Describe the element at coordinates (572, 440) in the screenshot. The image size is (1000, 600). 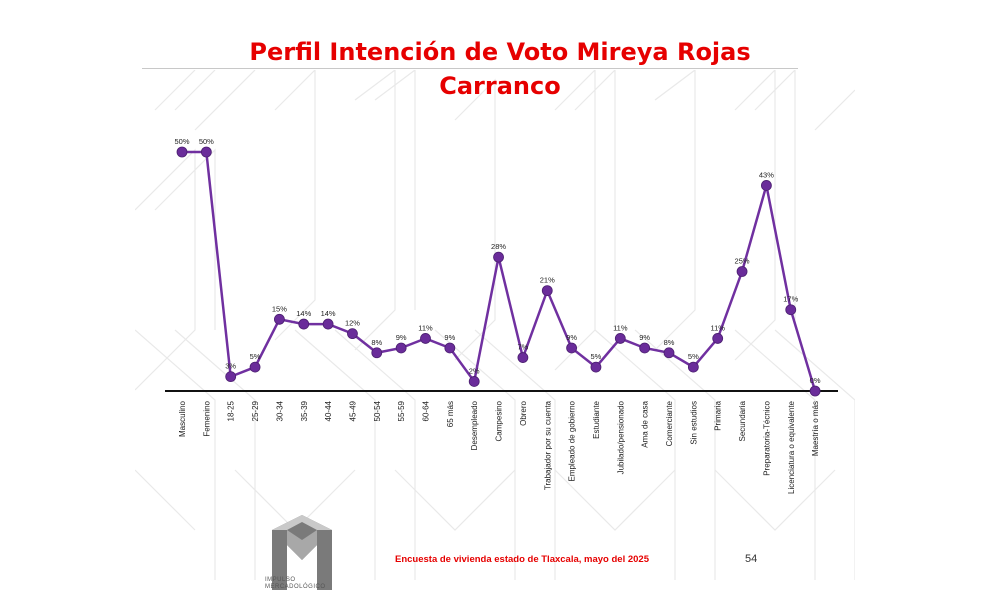
I see `x-tick-label: Empleado de gobierno` at that location.